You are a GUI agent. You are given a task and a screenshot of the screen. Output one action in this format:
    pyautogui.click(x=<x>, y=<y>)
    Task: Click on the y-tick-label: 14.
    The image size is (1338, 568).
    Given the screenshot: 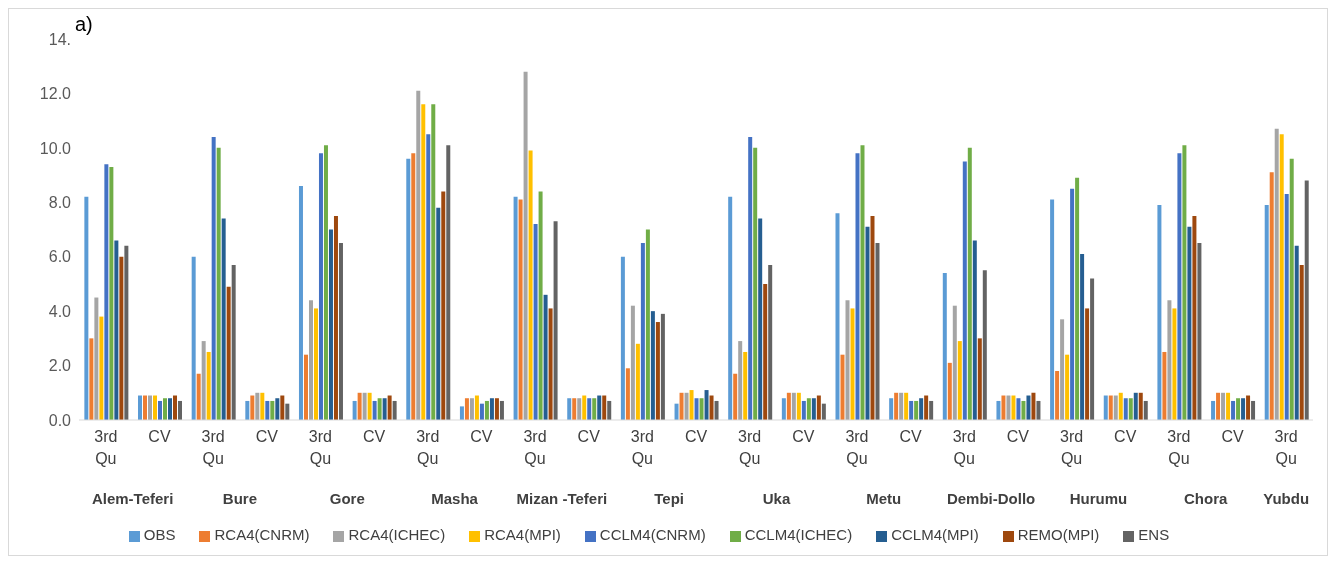 What is the action you would take?
    pyautogui.click(x=59, y=39)
    